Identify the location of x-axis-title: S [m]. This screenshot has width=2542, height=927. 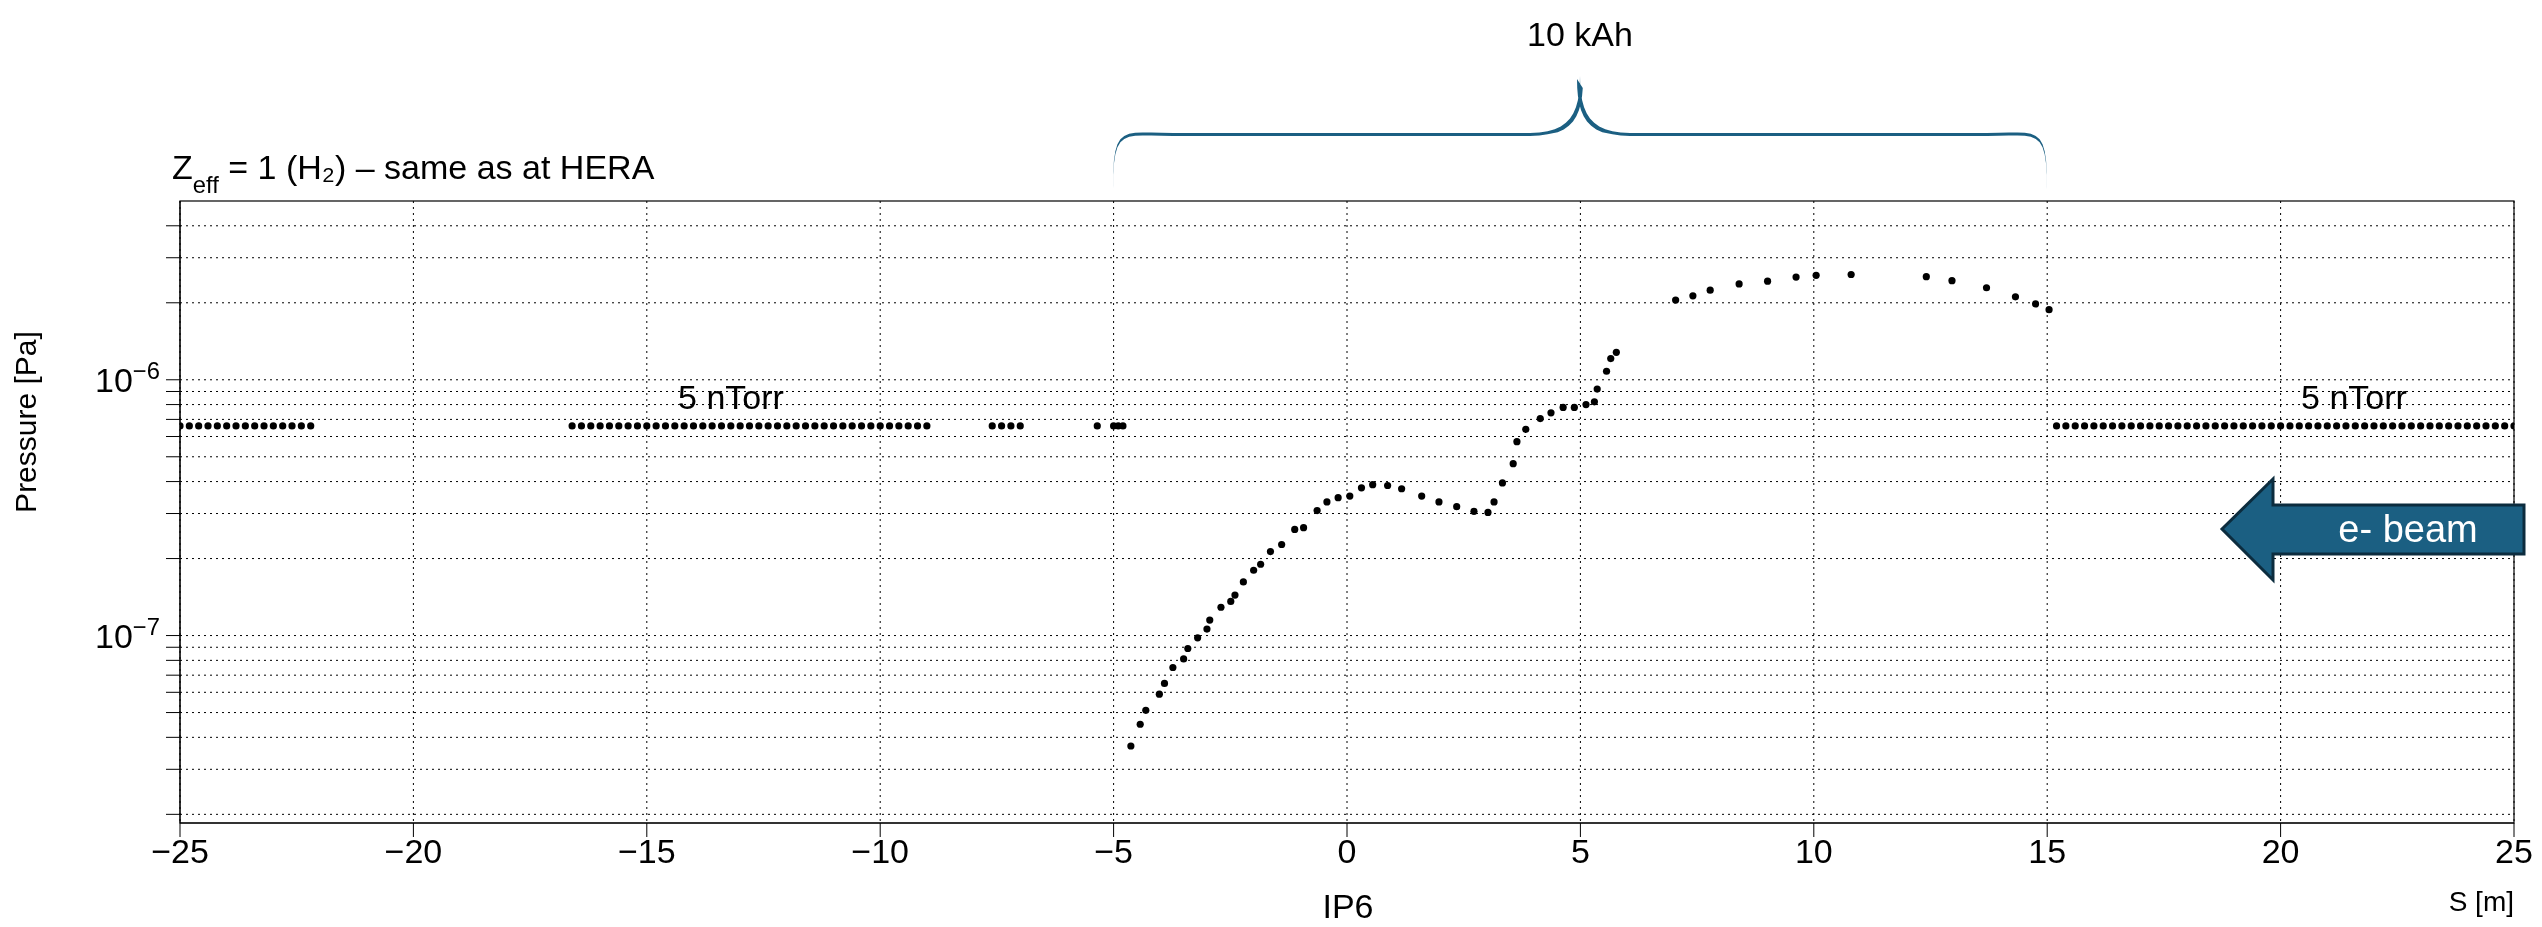
(2481, 901).